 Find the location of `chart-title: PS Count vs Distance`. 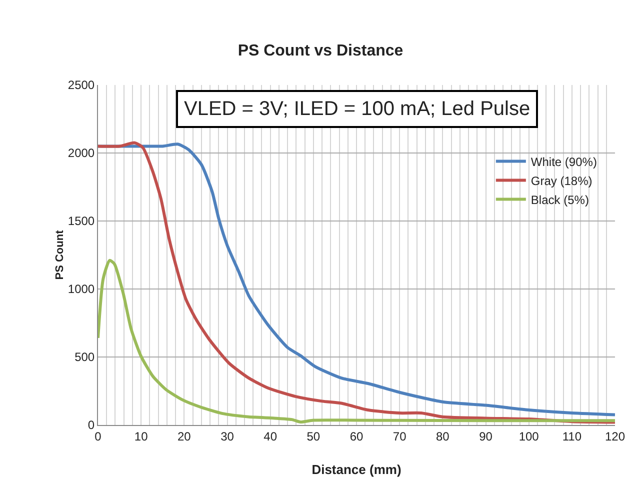

chart-title: PS Count vs Distance is located at coordinates (321, 51).